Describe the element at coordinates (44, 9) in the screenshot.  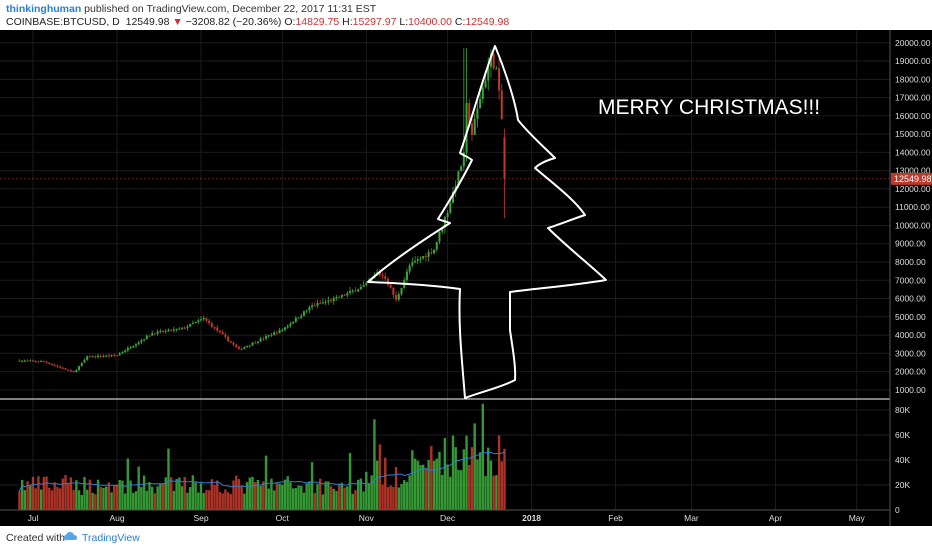
I see `author-link: thinkinghuman` at that location.